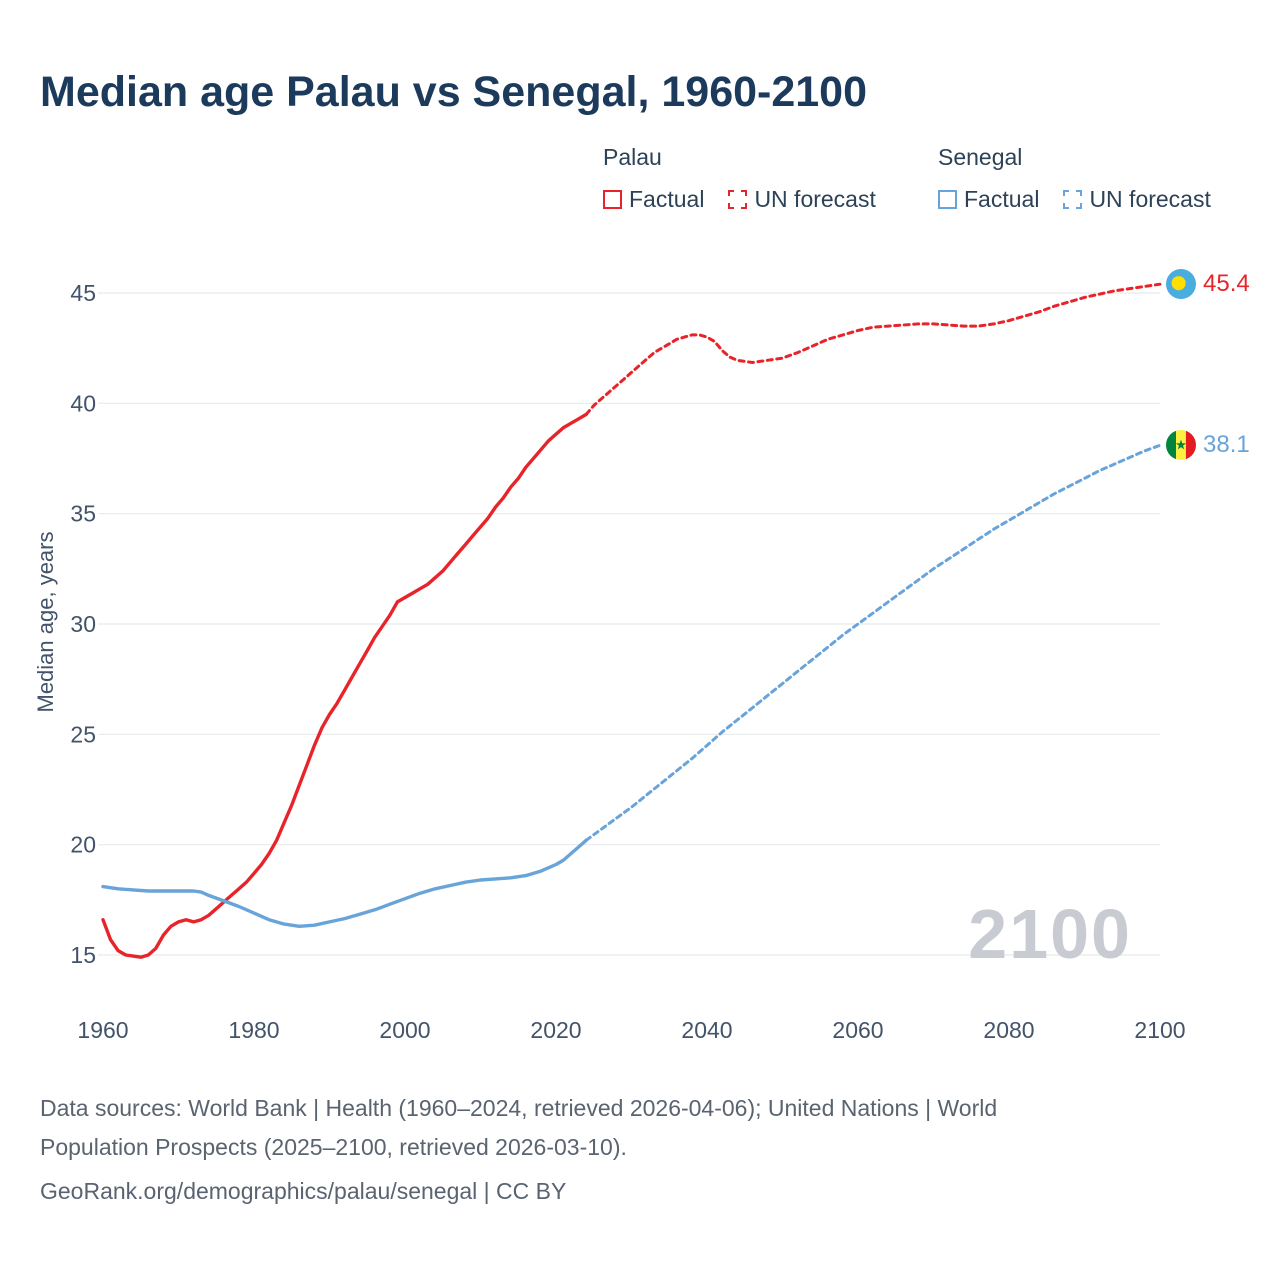  I want to click on x-tick-label: 1960, so click(102, 1030).